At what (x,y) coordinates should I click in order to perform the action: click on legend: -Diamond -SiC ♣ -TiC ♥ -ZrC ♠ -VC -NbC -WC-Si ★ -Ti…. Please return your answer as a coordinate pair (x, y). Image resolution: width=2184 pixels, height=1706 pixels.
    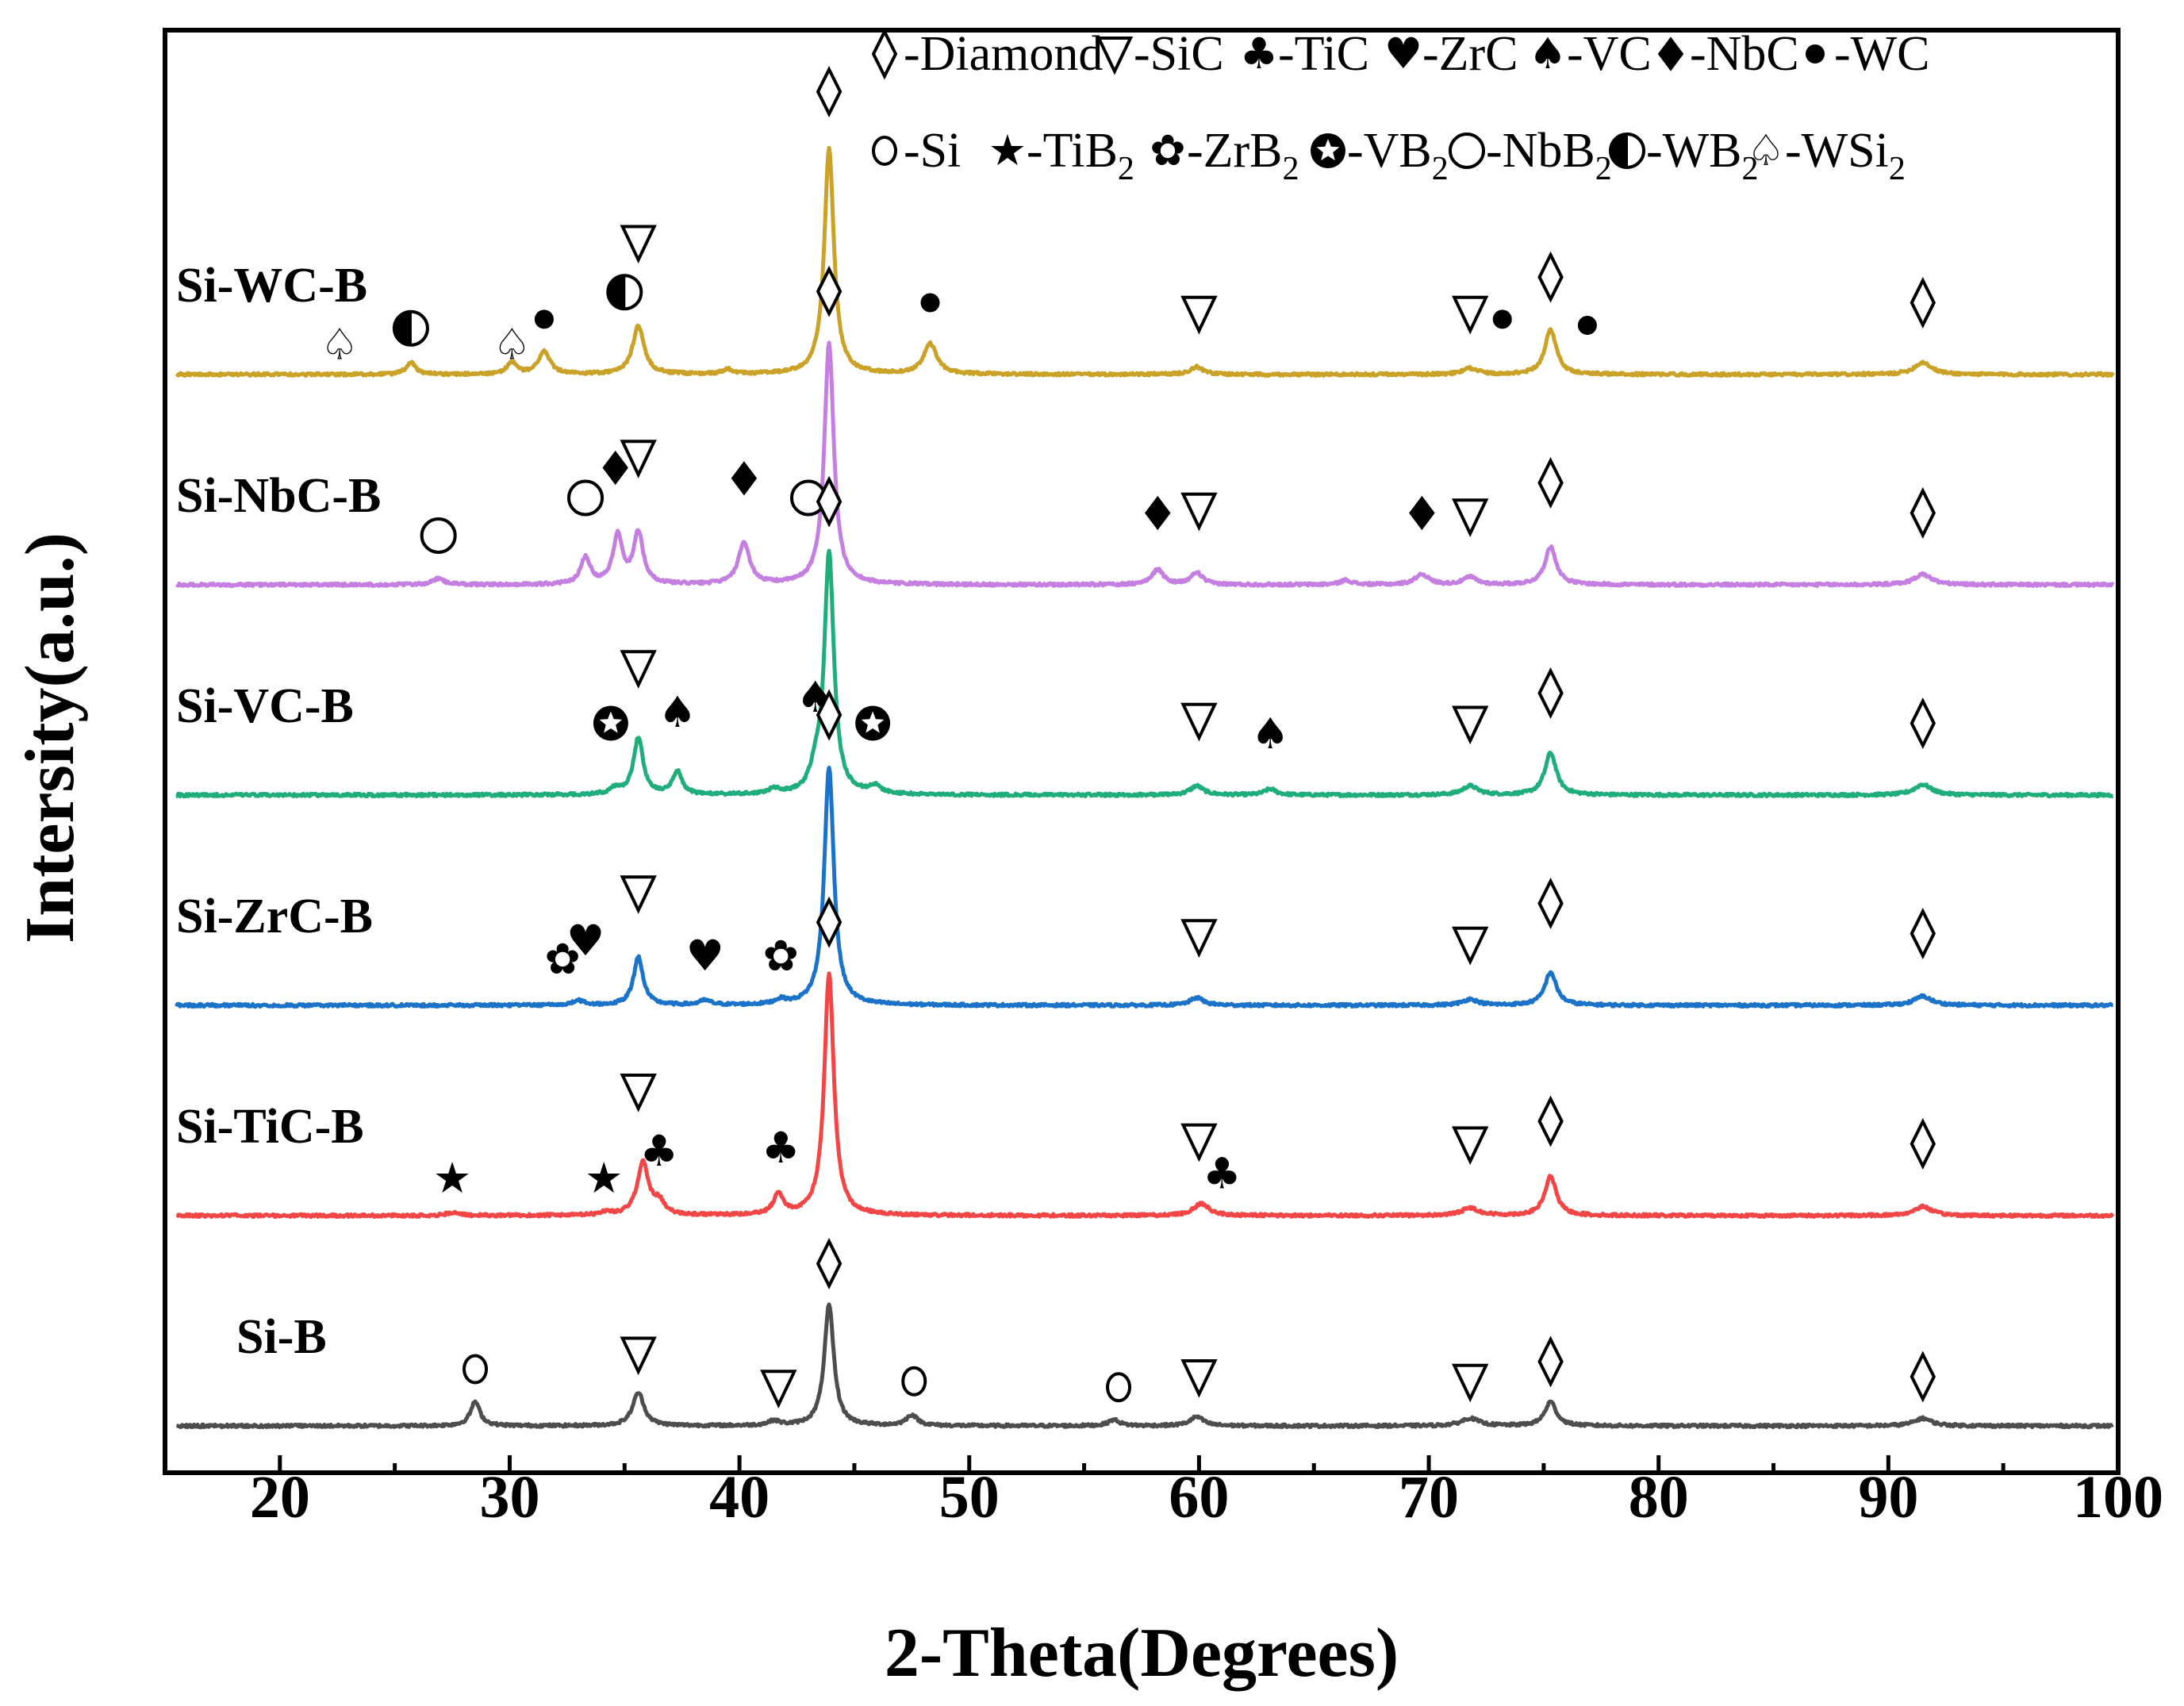
    Looking at the image, I should click on (1400, 107).